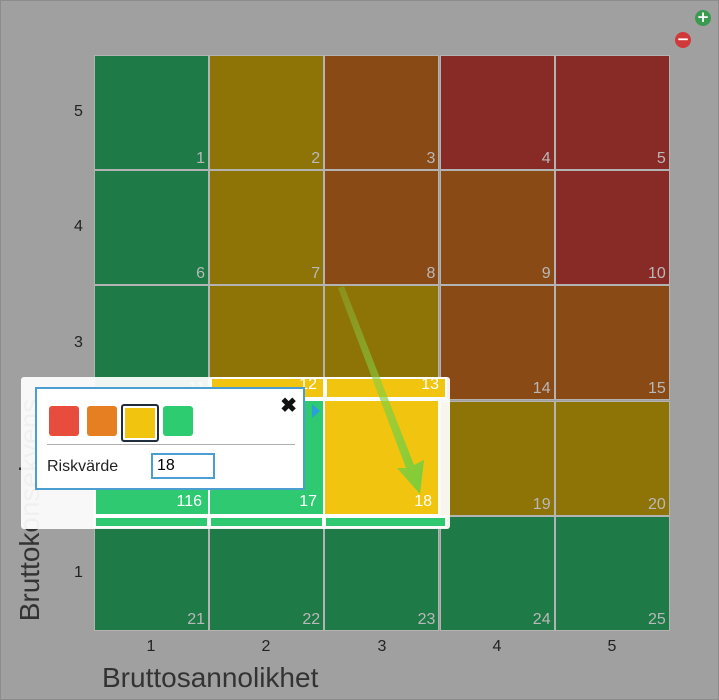 The height and width of the screenshot is (700, 719). I want to click on close-icon: ✖, so click(288, 406).